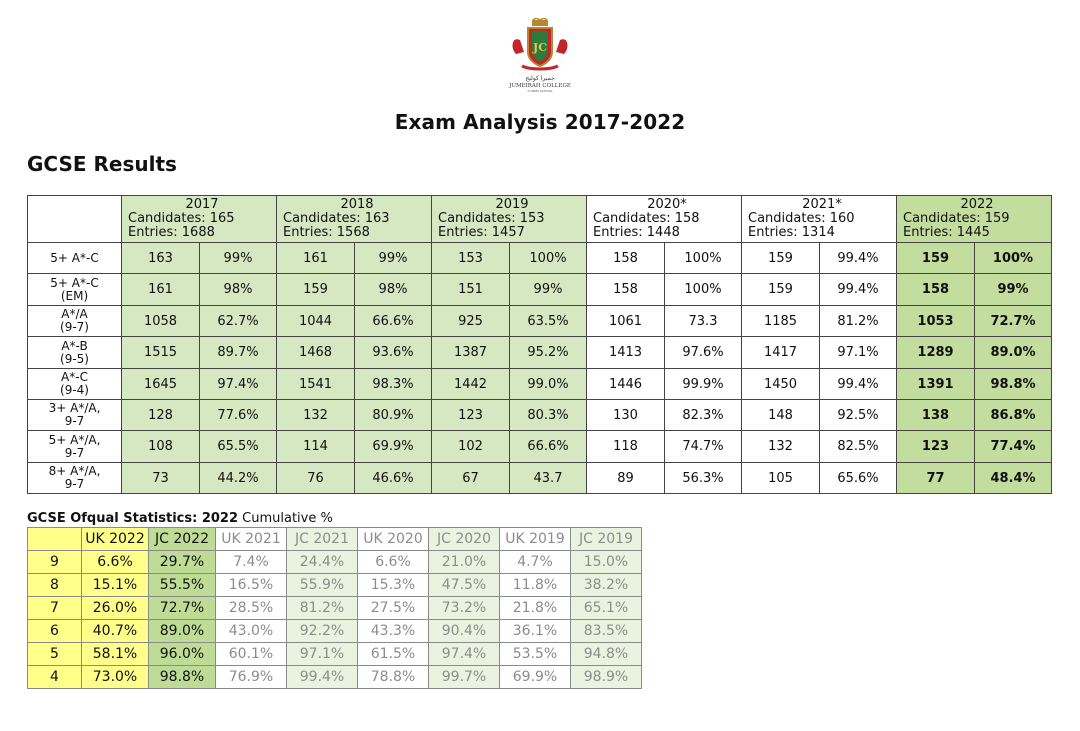 This screenshot has width=1080, height=731. I want to click on table-cell: 130, so click(625, 415).